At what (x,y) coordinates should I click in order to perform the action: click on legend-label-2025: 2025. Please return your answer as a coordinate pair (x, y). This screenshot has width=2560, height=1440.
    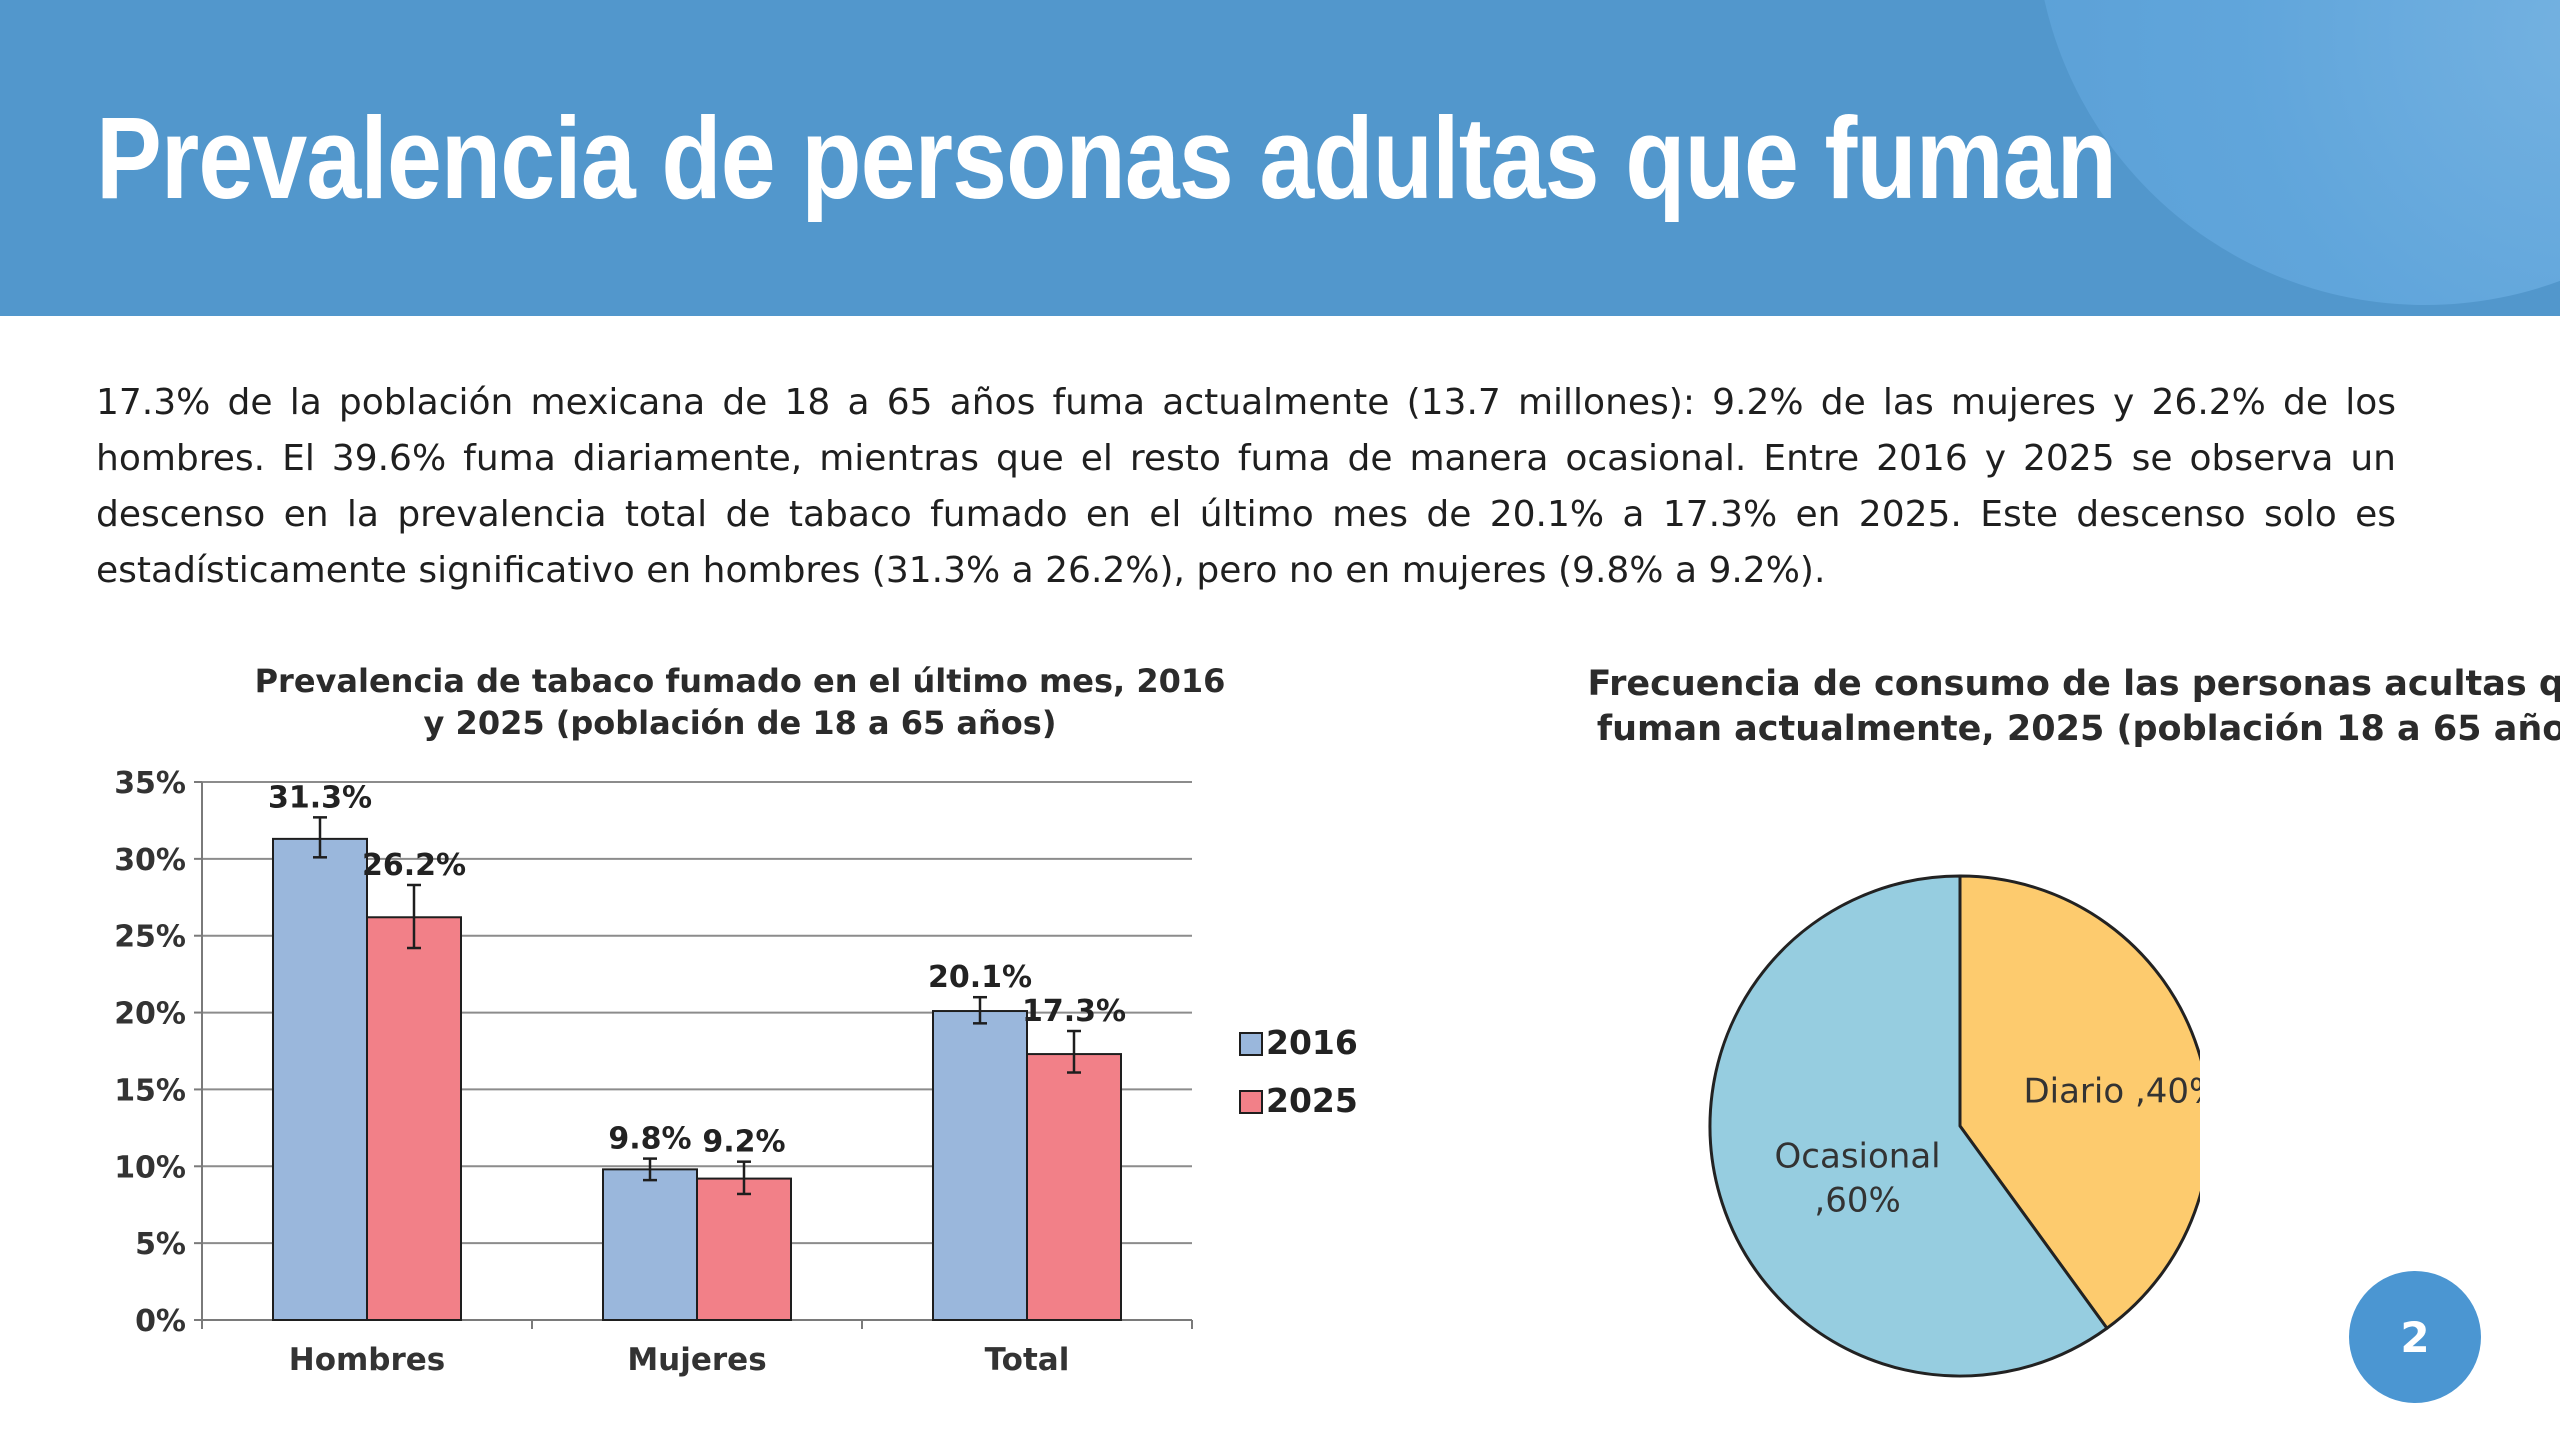
    Looking at the image, I should click on (1312, 1100).